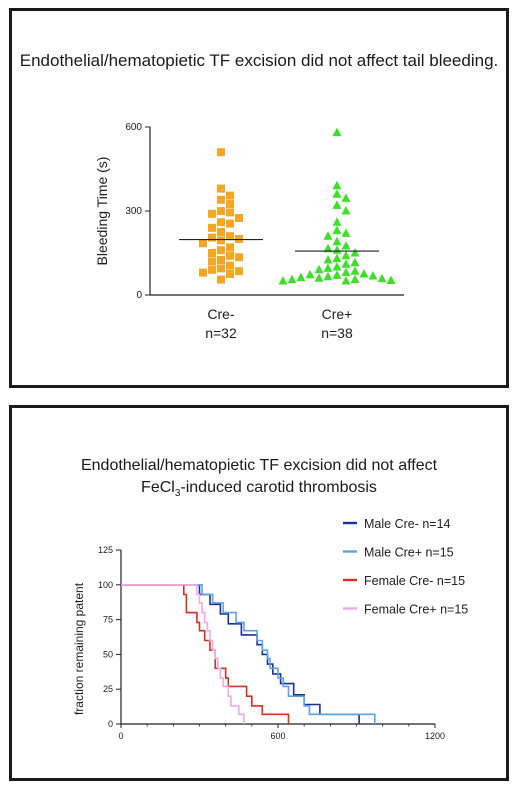 This screenshot has width=520, height=790. What do you see at coordinates (105, 585) in the screenshot?
I see `y-tick-label: 100` at bounding box center [105, 585].